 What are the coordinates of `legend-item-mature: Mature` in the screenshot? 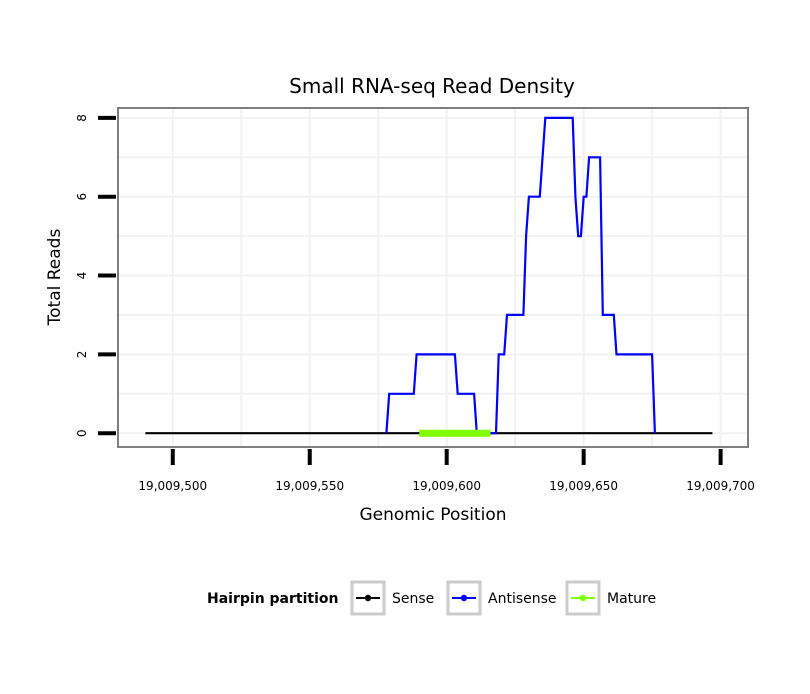 It's located at (610, 598).